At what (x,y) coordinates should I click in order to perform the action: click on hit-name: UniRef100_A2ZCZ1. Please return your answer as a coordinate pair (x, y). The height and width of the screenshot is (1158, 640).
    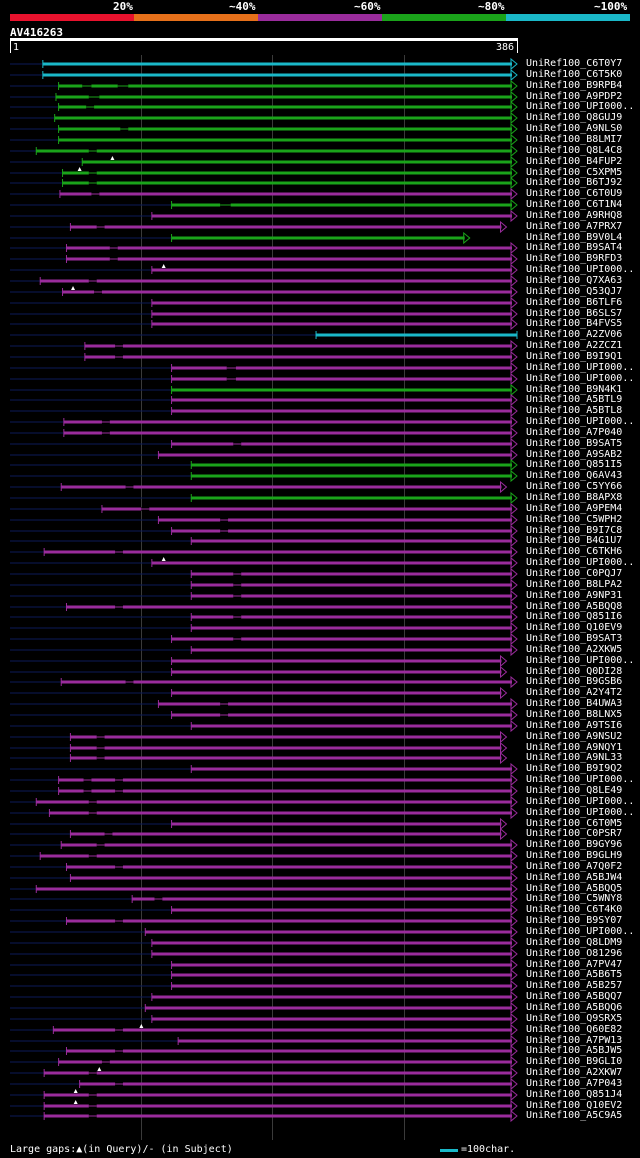
    Looking at the image, I should click on (574, 345).